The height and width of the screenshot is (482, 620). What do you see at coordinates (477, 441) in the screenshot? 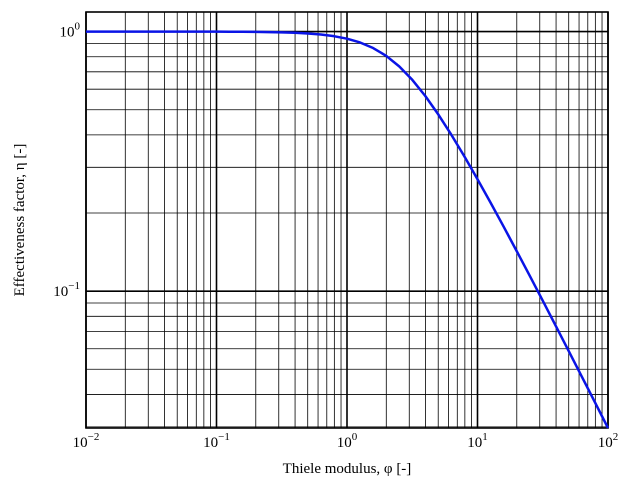
I see `x-tick-label: 10¹` at bounding box center [477, 441].